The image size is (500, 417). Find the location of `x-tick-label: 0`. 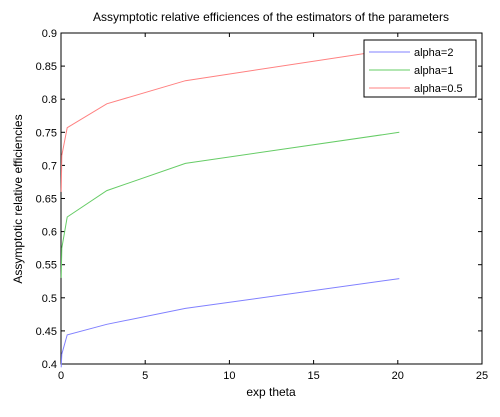

x-tick-label: 0 is located at coordinates (61, 376).